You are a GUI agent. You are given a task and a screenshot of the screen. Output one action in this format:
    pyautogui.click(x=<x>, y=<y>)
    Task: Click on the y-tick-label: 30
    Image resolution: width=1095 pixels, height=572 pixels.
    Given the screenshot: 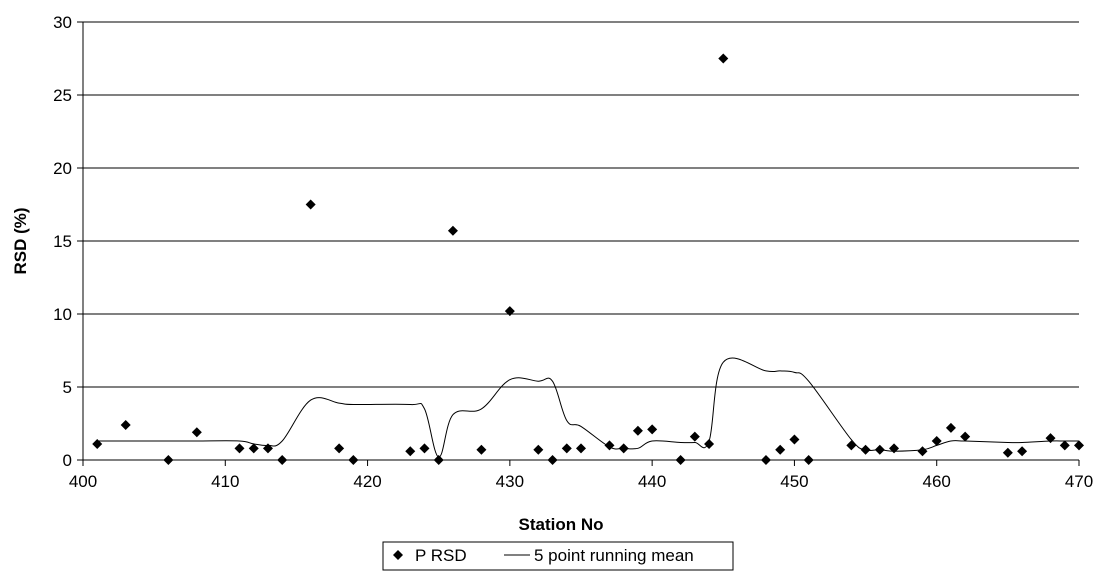 What is the action you would take?
    pyautogui.click(x=62, y=22)
    